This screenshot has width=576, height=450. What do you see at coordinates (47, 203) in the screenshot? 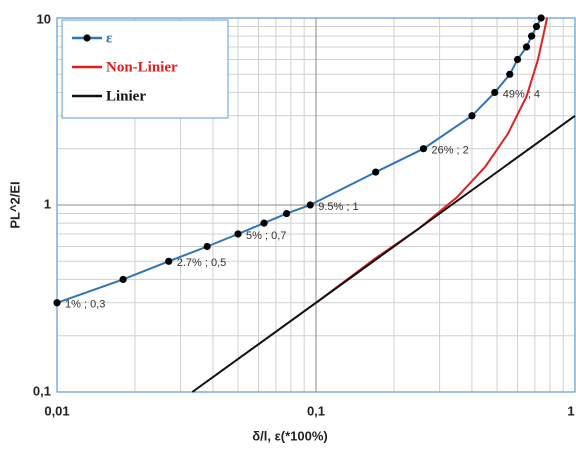
I see `y-tick-label: 1` at bounding box center [47, 203].